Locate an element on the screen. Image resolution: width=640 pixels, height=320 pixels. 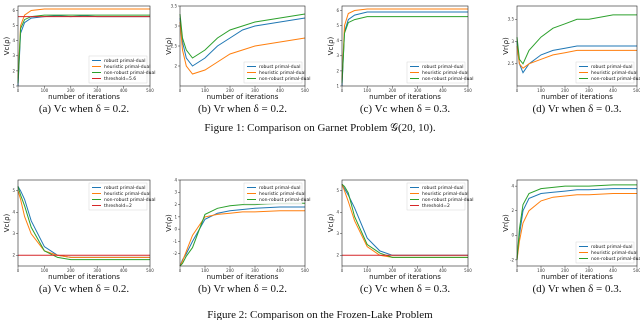
y-tick-label: 6 is located at coordinates (337, 10).